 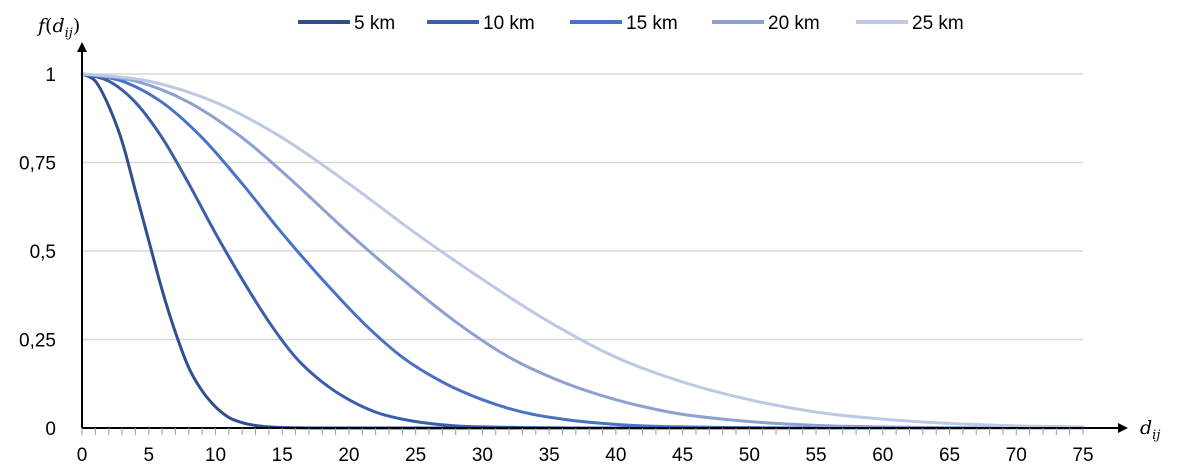 What do you see at coordinates (415, 455) in the screenshot?
I see `x-tick-label-5: 25` at bounding box center [415, 455].